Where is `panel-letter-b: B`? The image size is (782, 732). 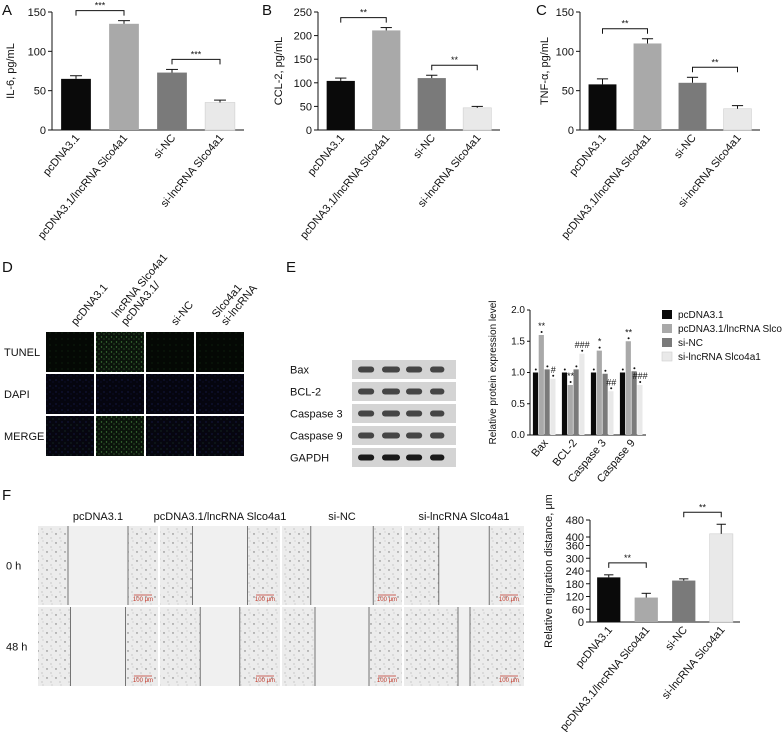
panel-letter-b: B is located at coordinates (267, 10).